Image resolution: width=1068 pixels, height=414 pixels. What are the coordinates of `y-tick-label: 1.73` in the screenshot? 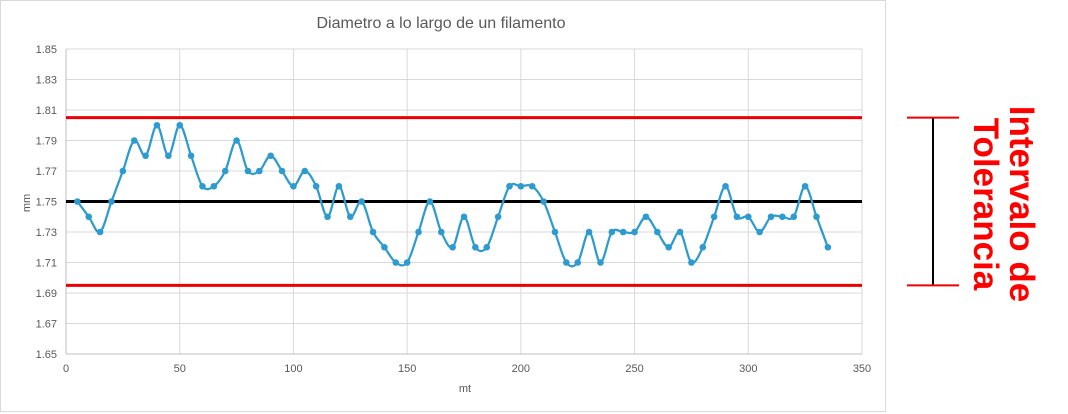 It's located at (46, 233).